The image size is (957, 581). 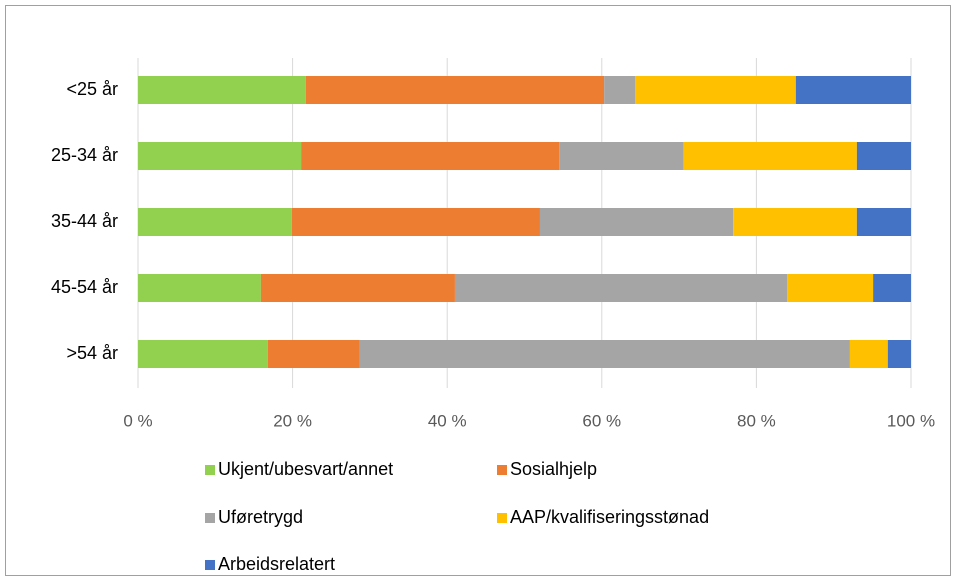 I want to click on y-tick-label: <25 år, so click(x=92, y=89).